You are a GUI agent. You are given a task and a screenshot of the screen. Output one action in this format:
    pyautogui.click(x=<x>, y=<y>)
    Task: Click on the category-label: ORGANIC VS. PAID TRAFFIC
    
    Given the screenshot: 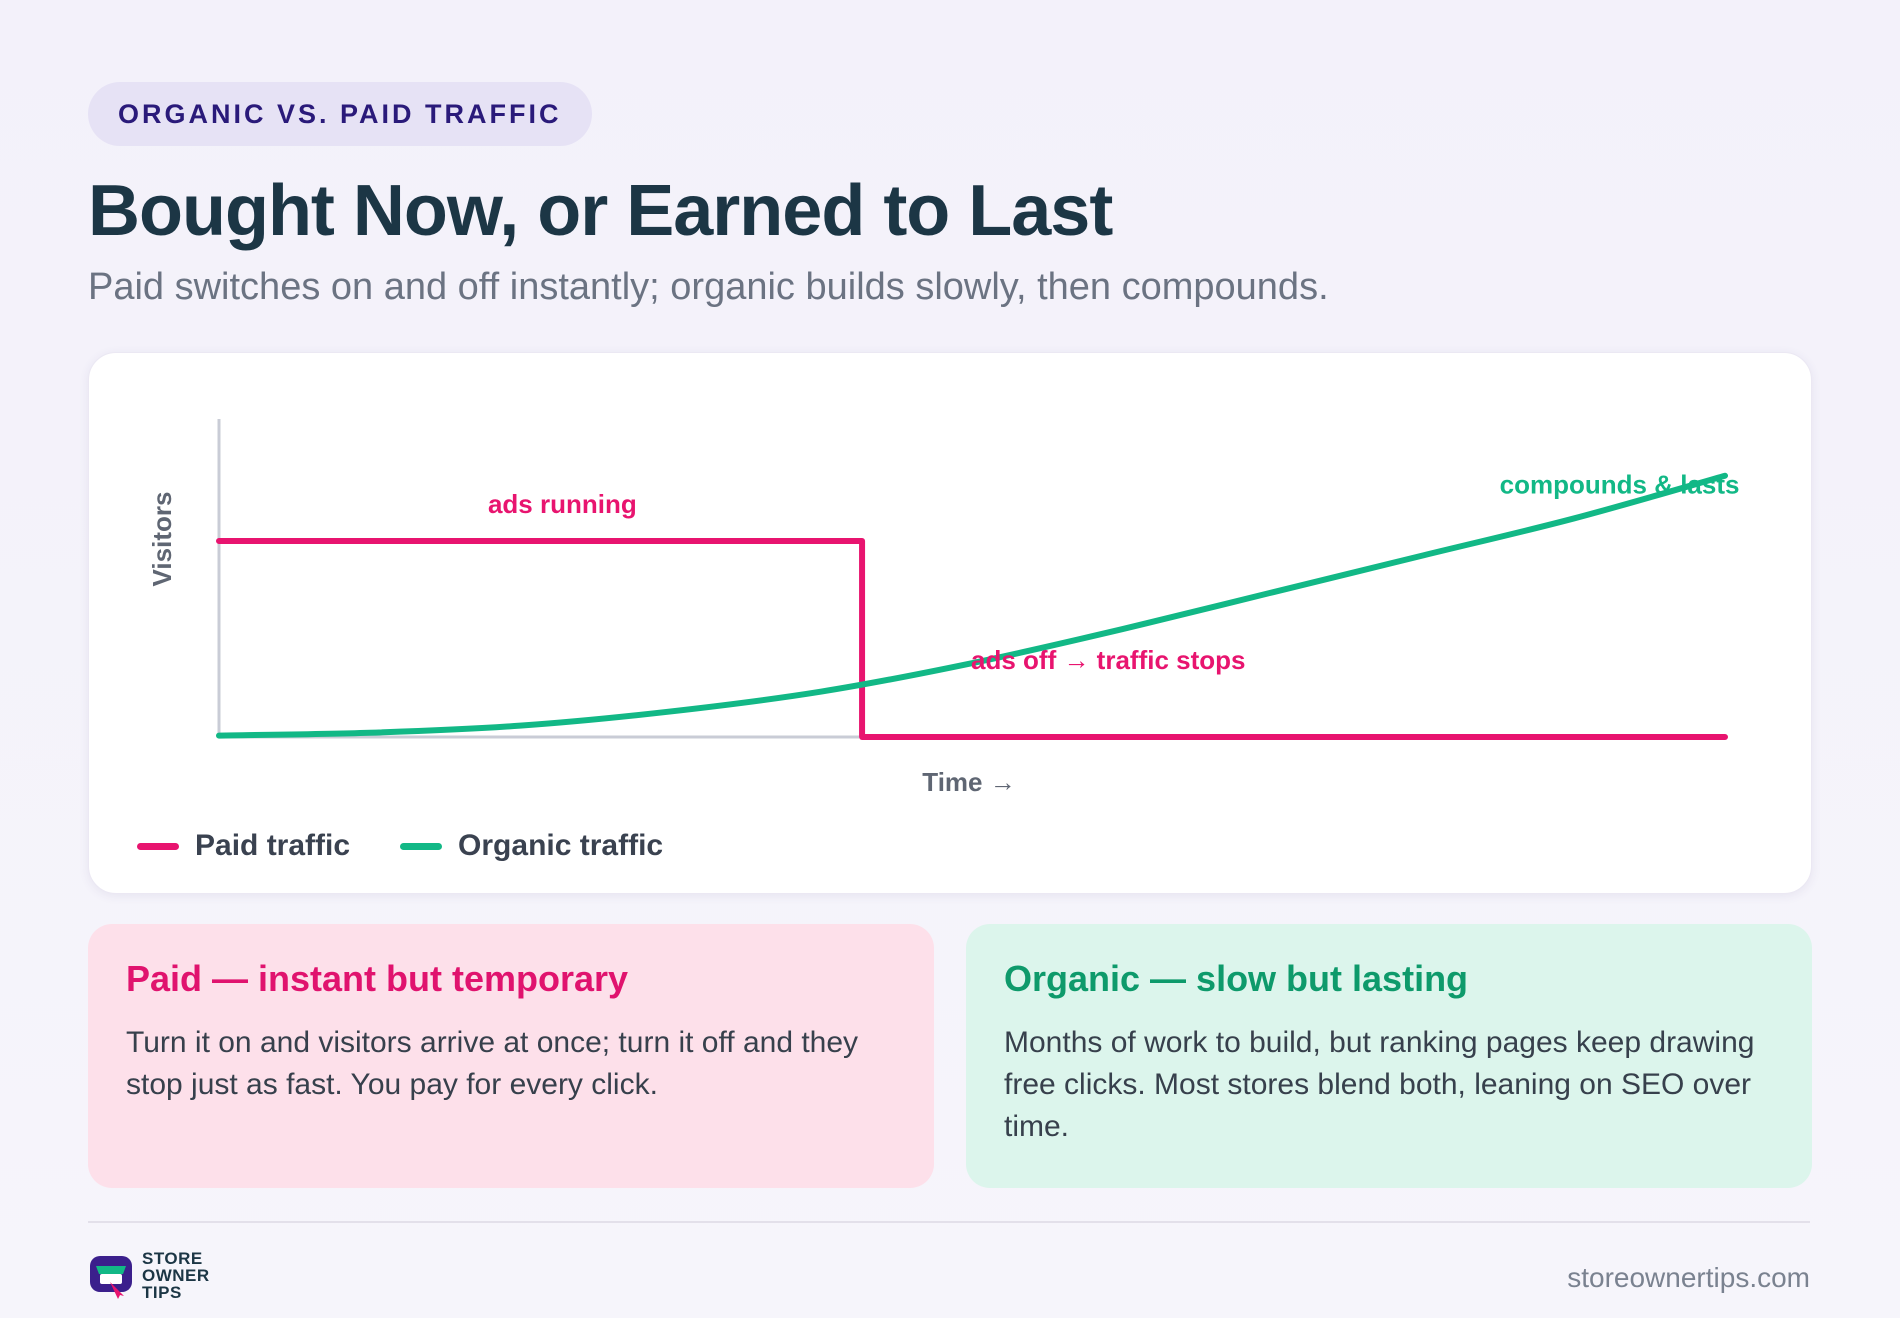 What is the action you would take?
    pyautogui.click(x=340, y=113)
    